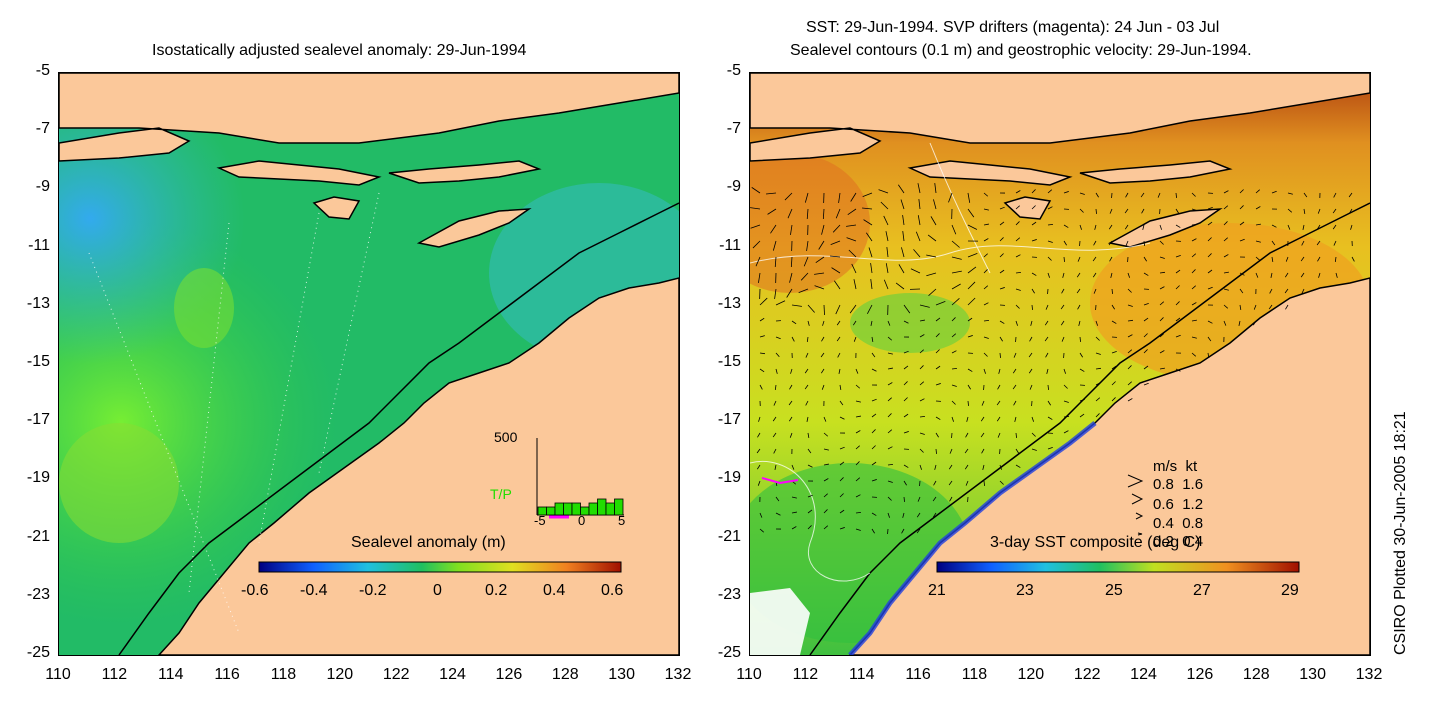 The height and width of the screenshot is (720, 1440). I want to click on inset-histogram, so click(580, 478).